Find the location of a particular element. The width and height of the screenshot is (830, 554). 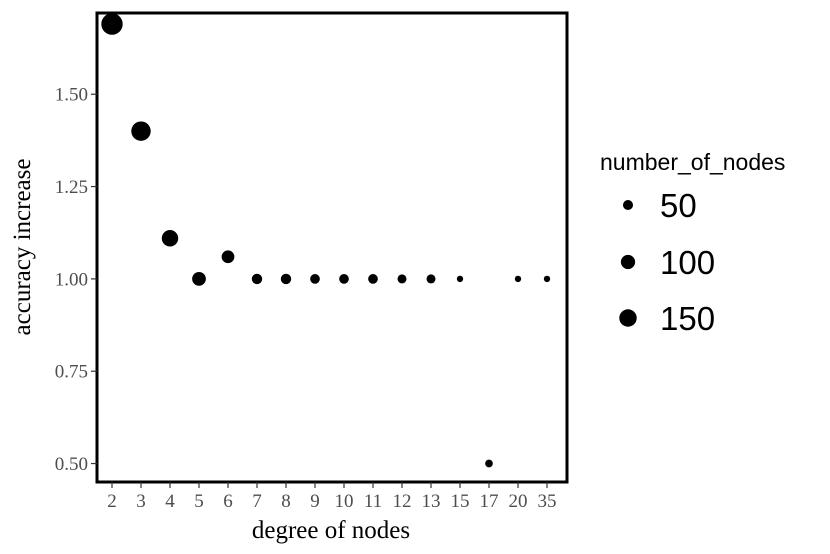

y-axis-ticks: 0.50 0.75 1.00 1.25 1.50 is located at coordinates (76, 280).